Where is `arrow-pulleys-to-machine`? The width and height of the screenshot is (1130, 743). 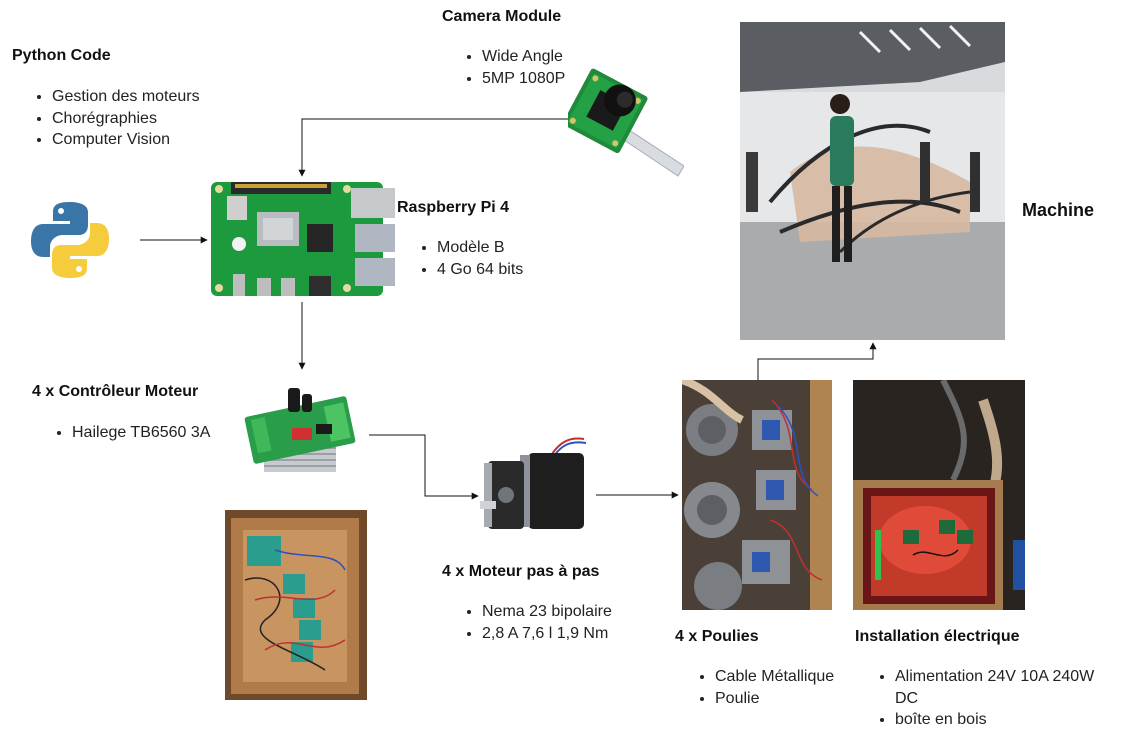 arrow-pulleys-to-machine is located at coordinates (817, 361).